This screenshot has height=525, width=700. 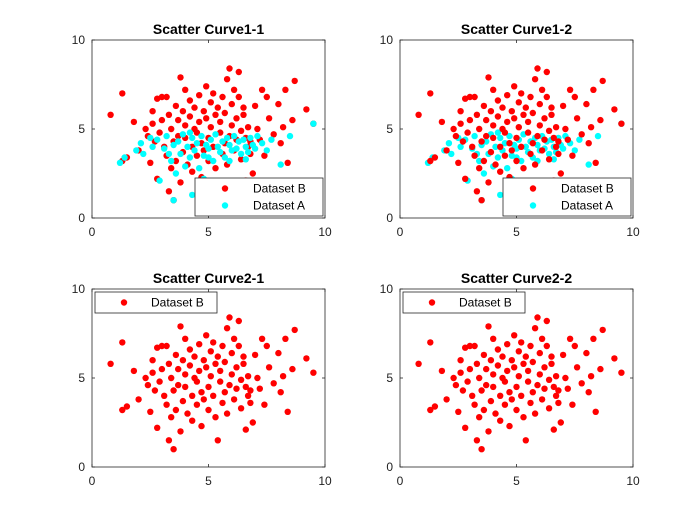 I want to click on x-tick-label: 0, so click(x=400, y=481).